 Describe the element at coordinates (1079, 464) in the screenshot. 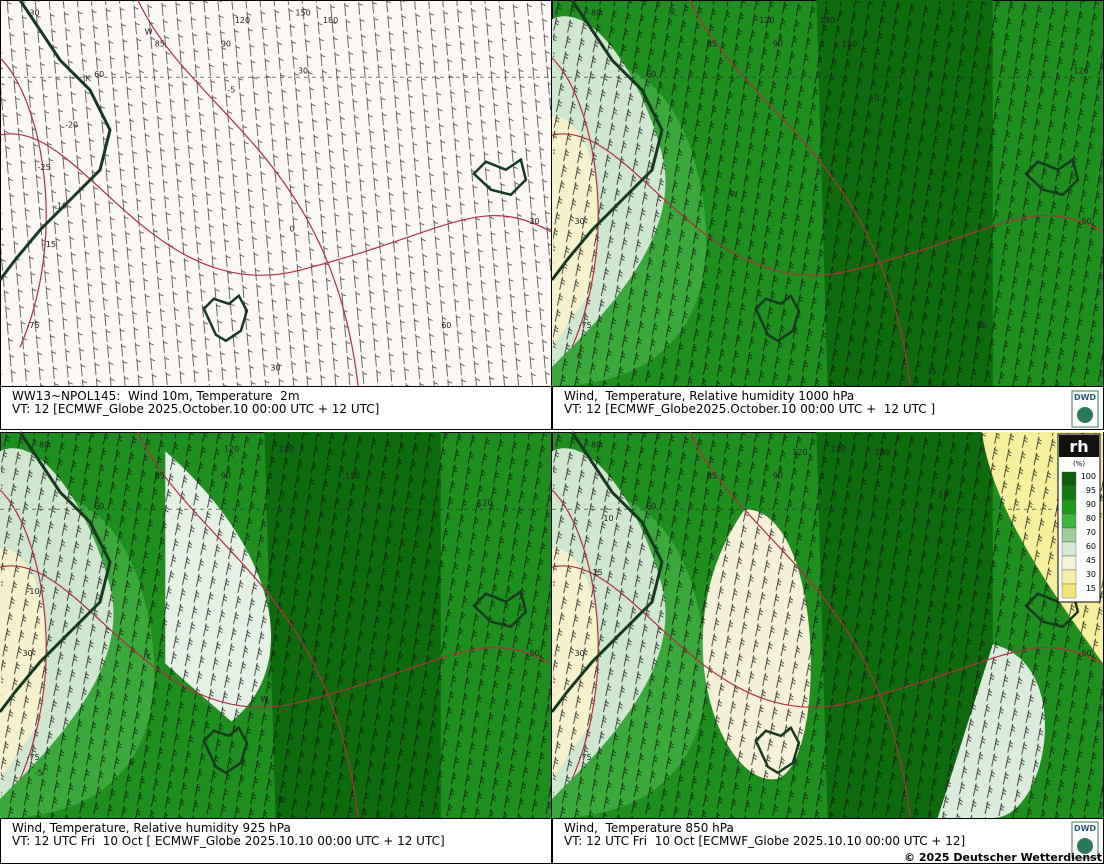

I see `legend-unit: (%)` at that location.